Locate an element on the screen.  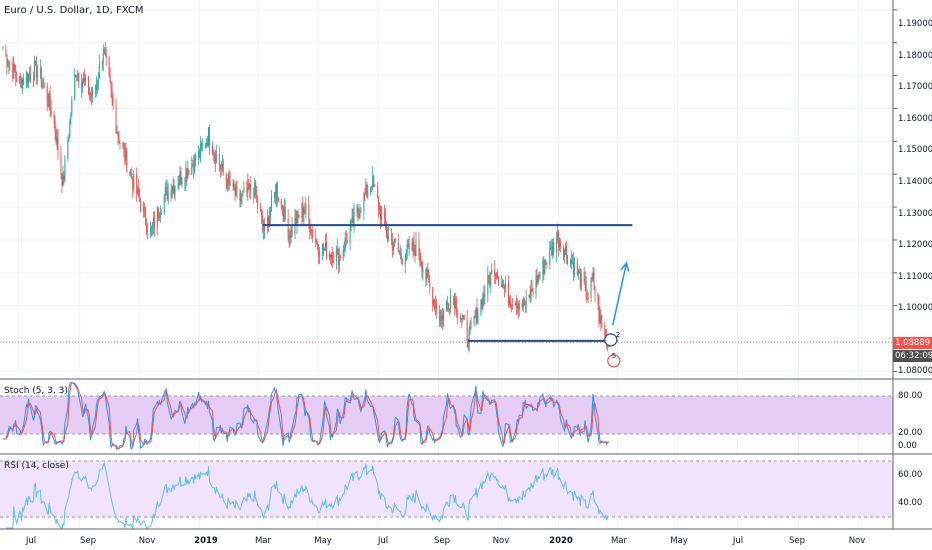
price-tick: 1.18000 is located at coordinates (915, 56).